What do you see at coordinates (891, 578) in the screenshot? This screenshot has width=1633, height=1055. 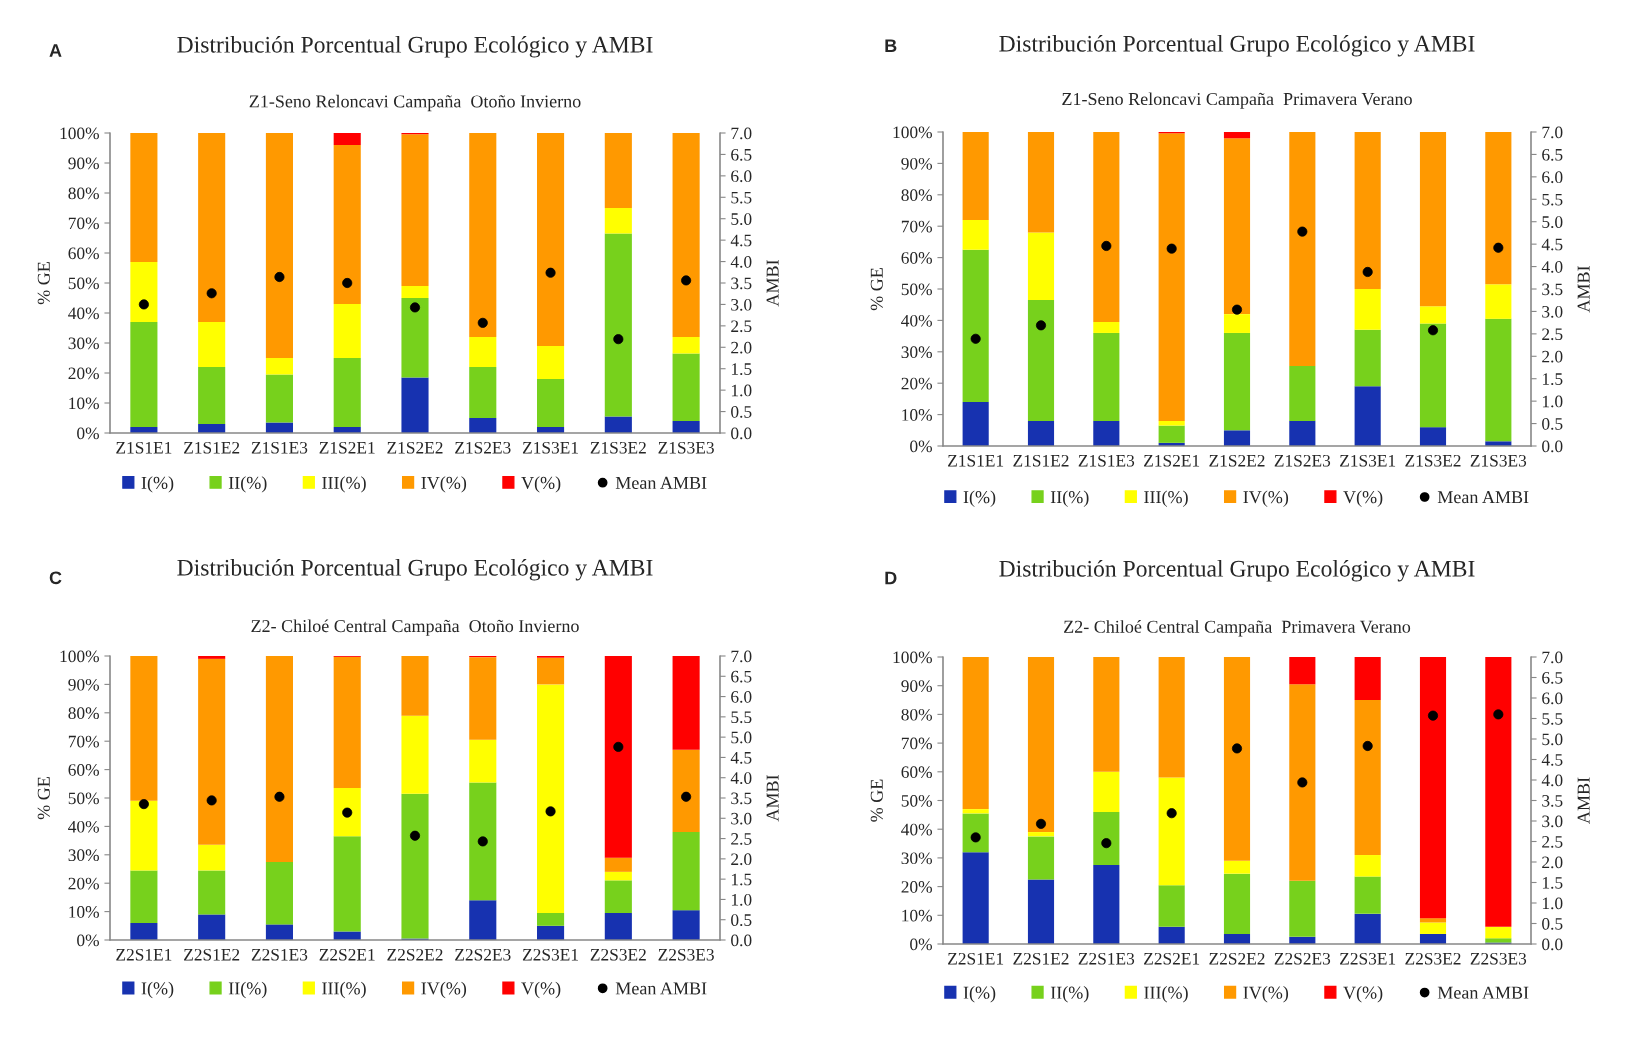 I see `text: D` at bounding box center [891, 578].